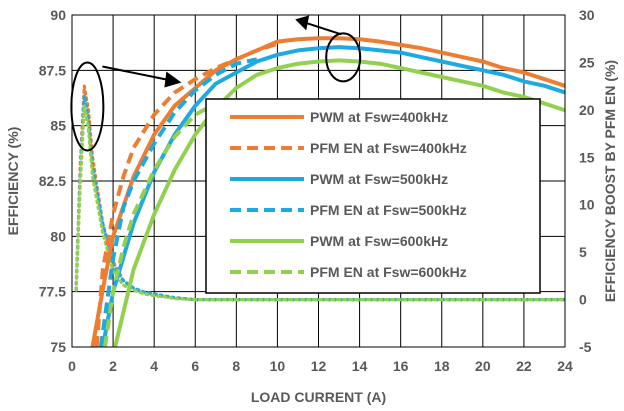  I want to click on y2-tick-label: 5, so click(583, 252).